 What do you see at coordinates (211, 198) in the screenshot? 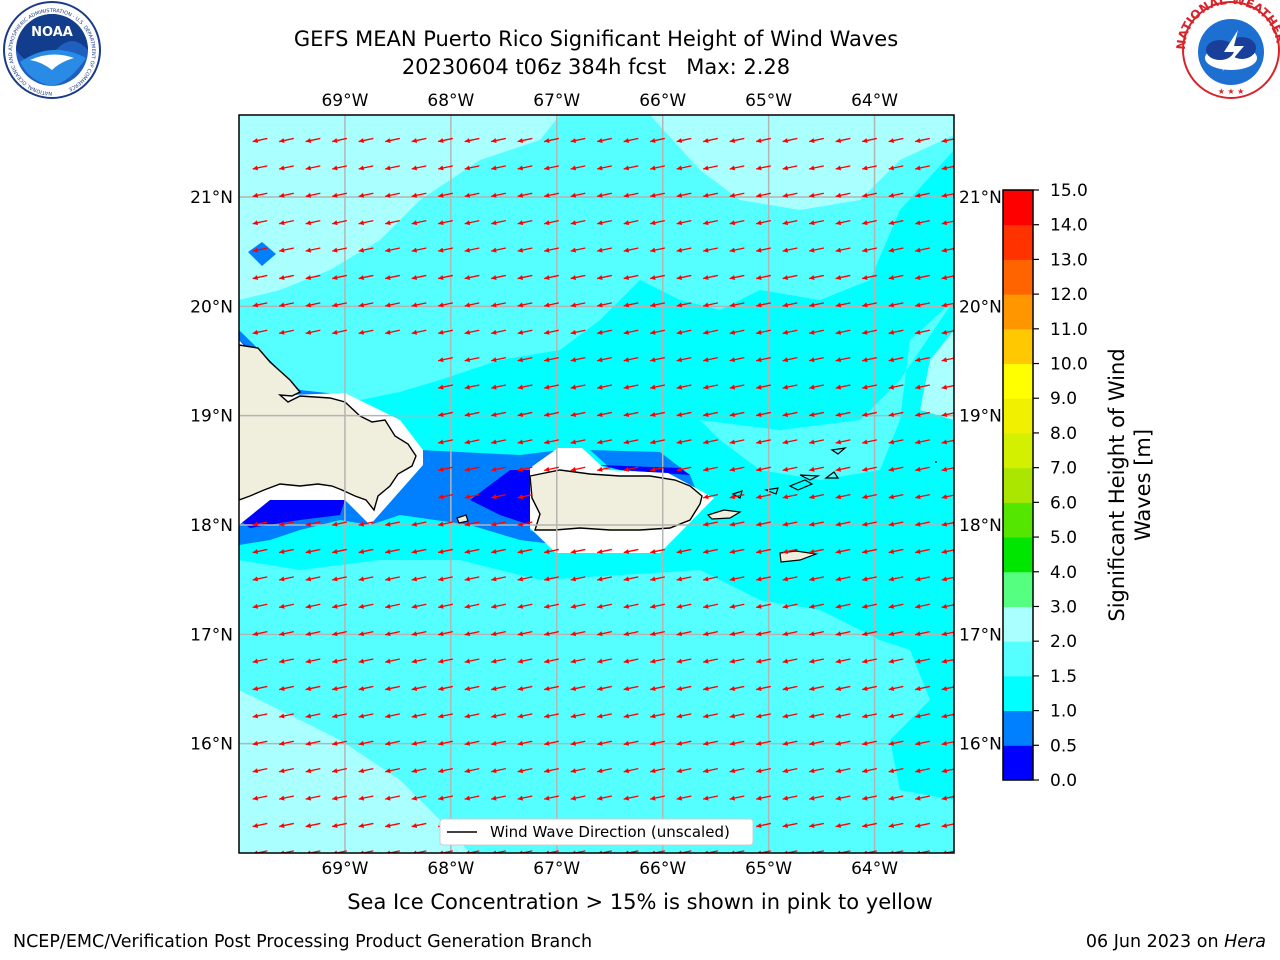
I see `lat-tick-label-left: 21°N` at bounding box center [211, 198].